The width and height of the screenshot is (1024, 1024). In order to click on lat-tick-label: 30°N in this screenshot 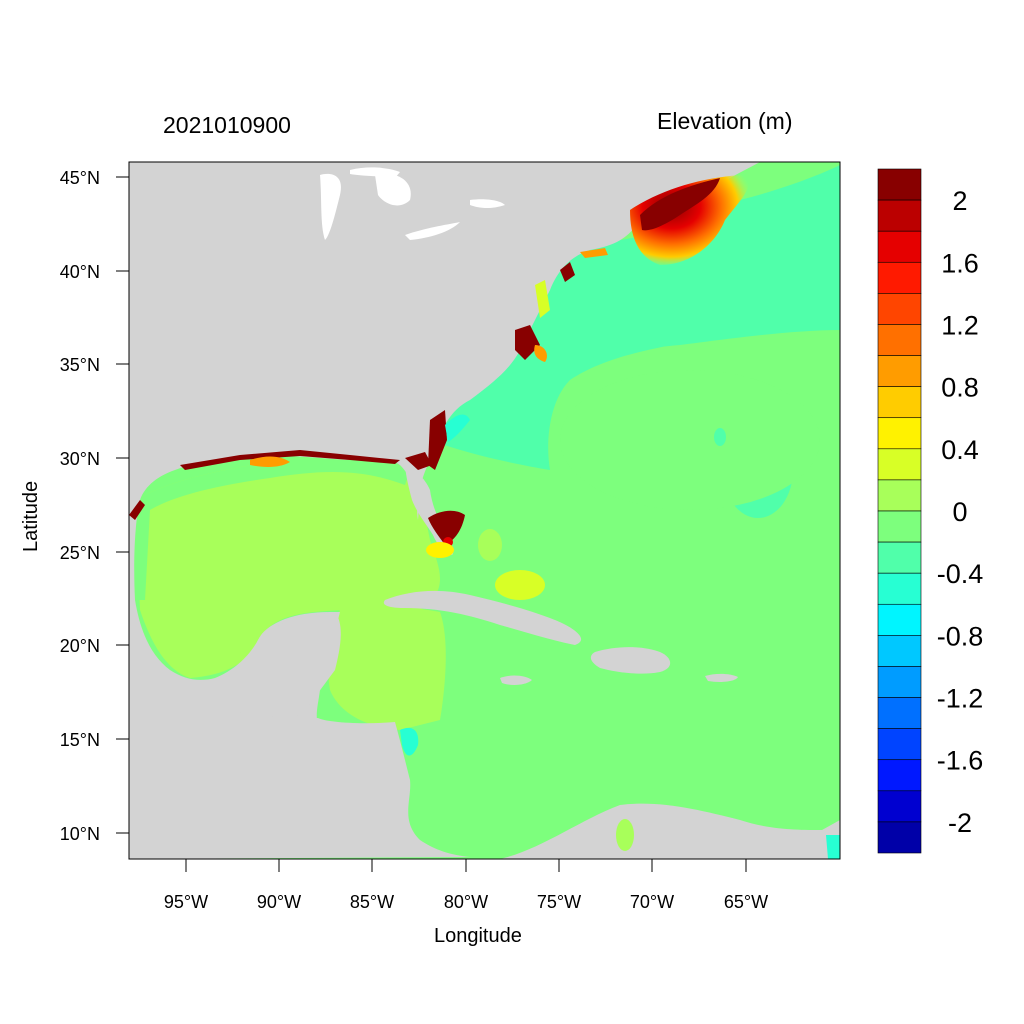, I will do `click(80, 459)`.